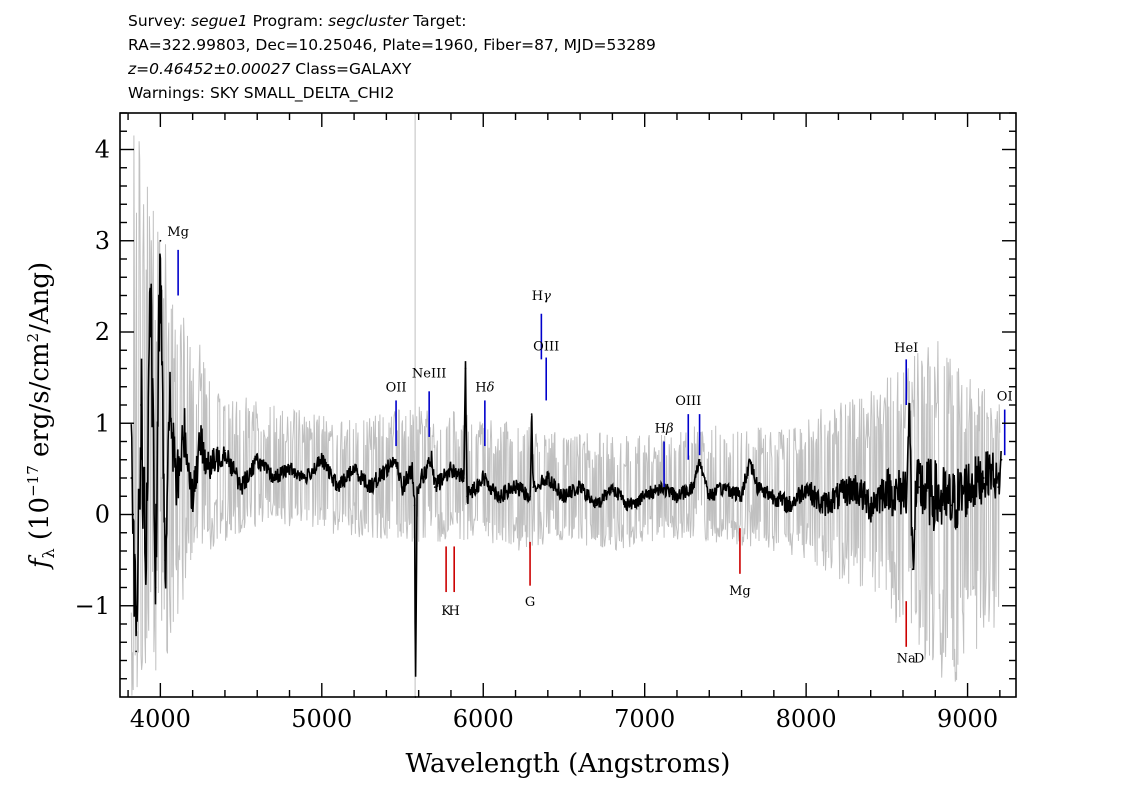 Image resolution: width=1134 pixels, height=810 pixels. I want to click on redshift-value: z=0.46452±0.00027, so click(209, 69).